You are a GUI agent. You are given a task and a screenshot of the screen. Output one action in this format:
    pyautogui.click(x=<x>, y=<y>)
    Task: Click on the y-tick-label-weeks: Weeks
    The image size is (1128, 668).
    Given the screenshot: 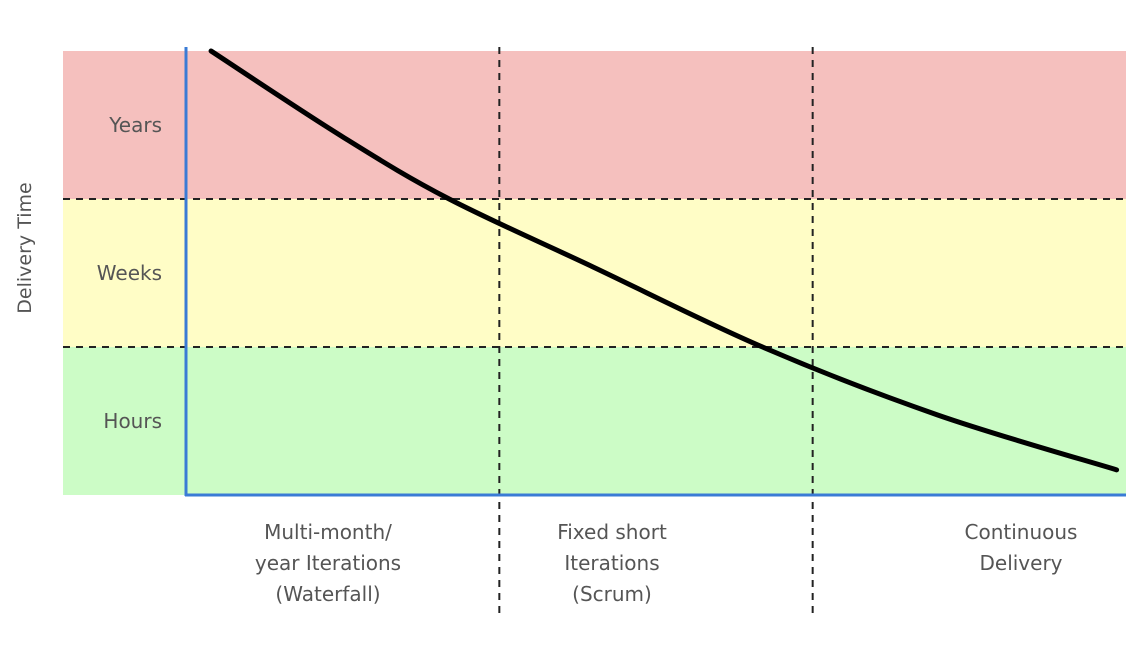 What is the action you would take?
    pyautogui.click(x=129, y=273)
    